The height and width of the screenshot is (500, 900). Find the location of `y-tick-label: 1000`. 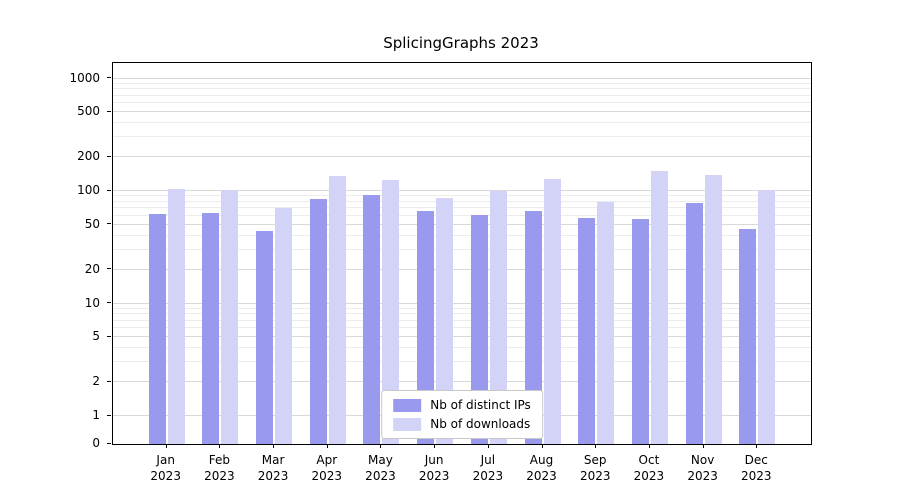

y-tick-label: 1000 is located at coordinates (84, 77).